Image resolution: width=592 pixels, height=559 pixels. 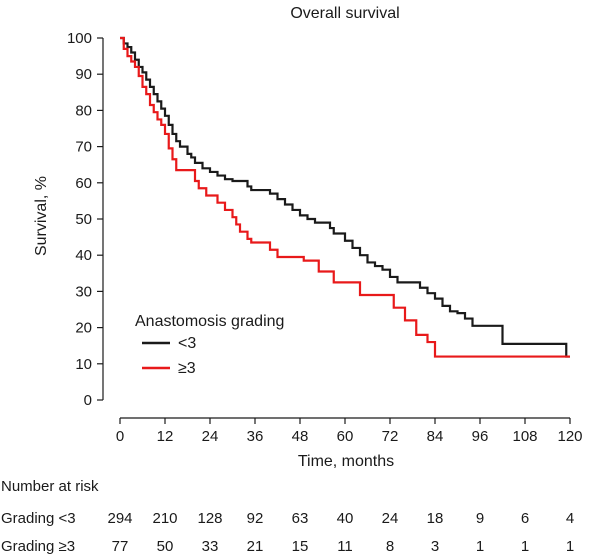 I want to click on x-tick-label: 108, so click(x=524, y=436).